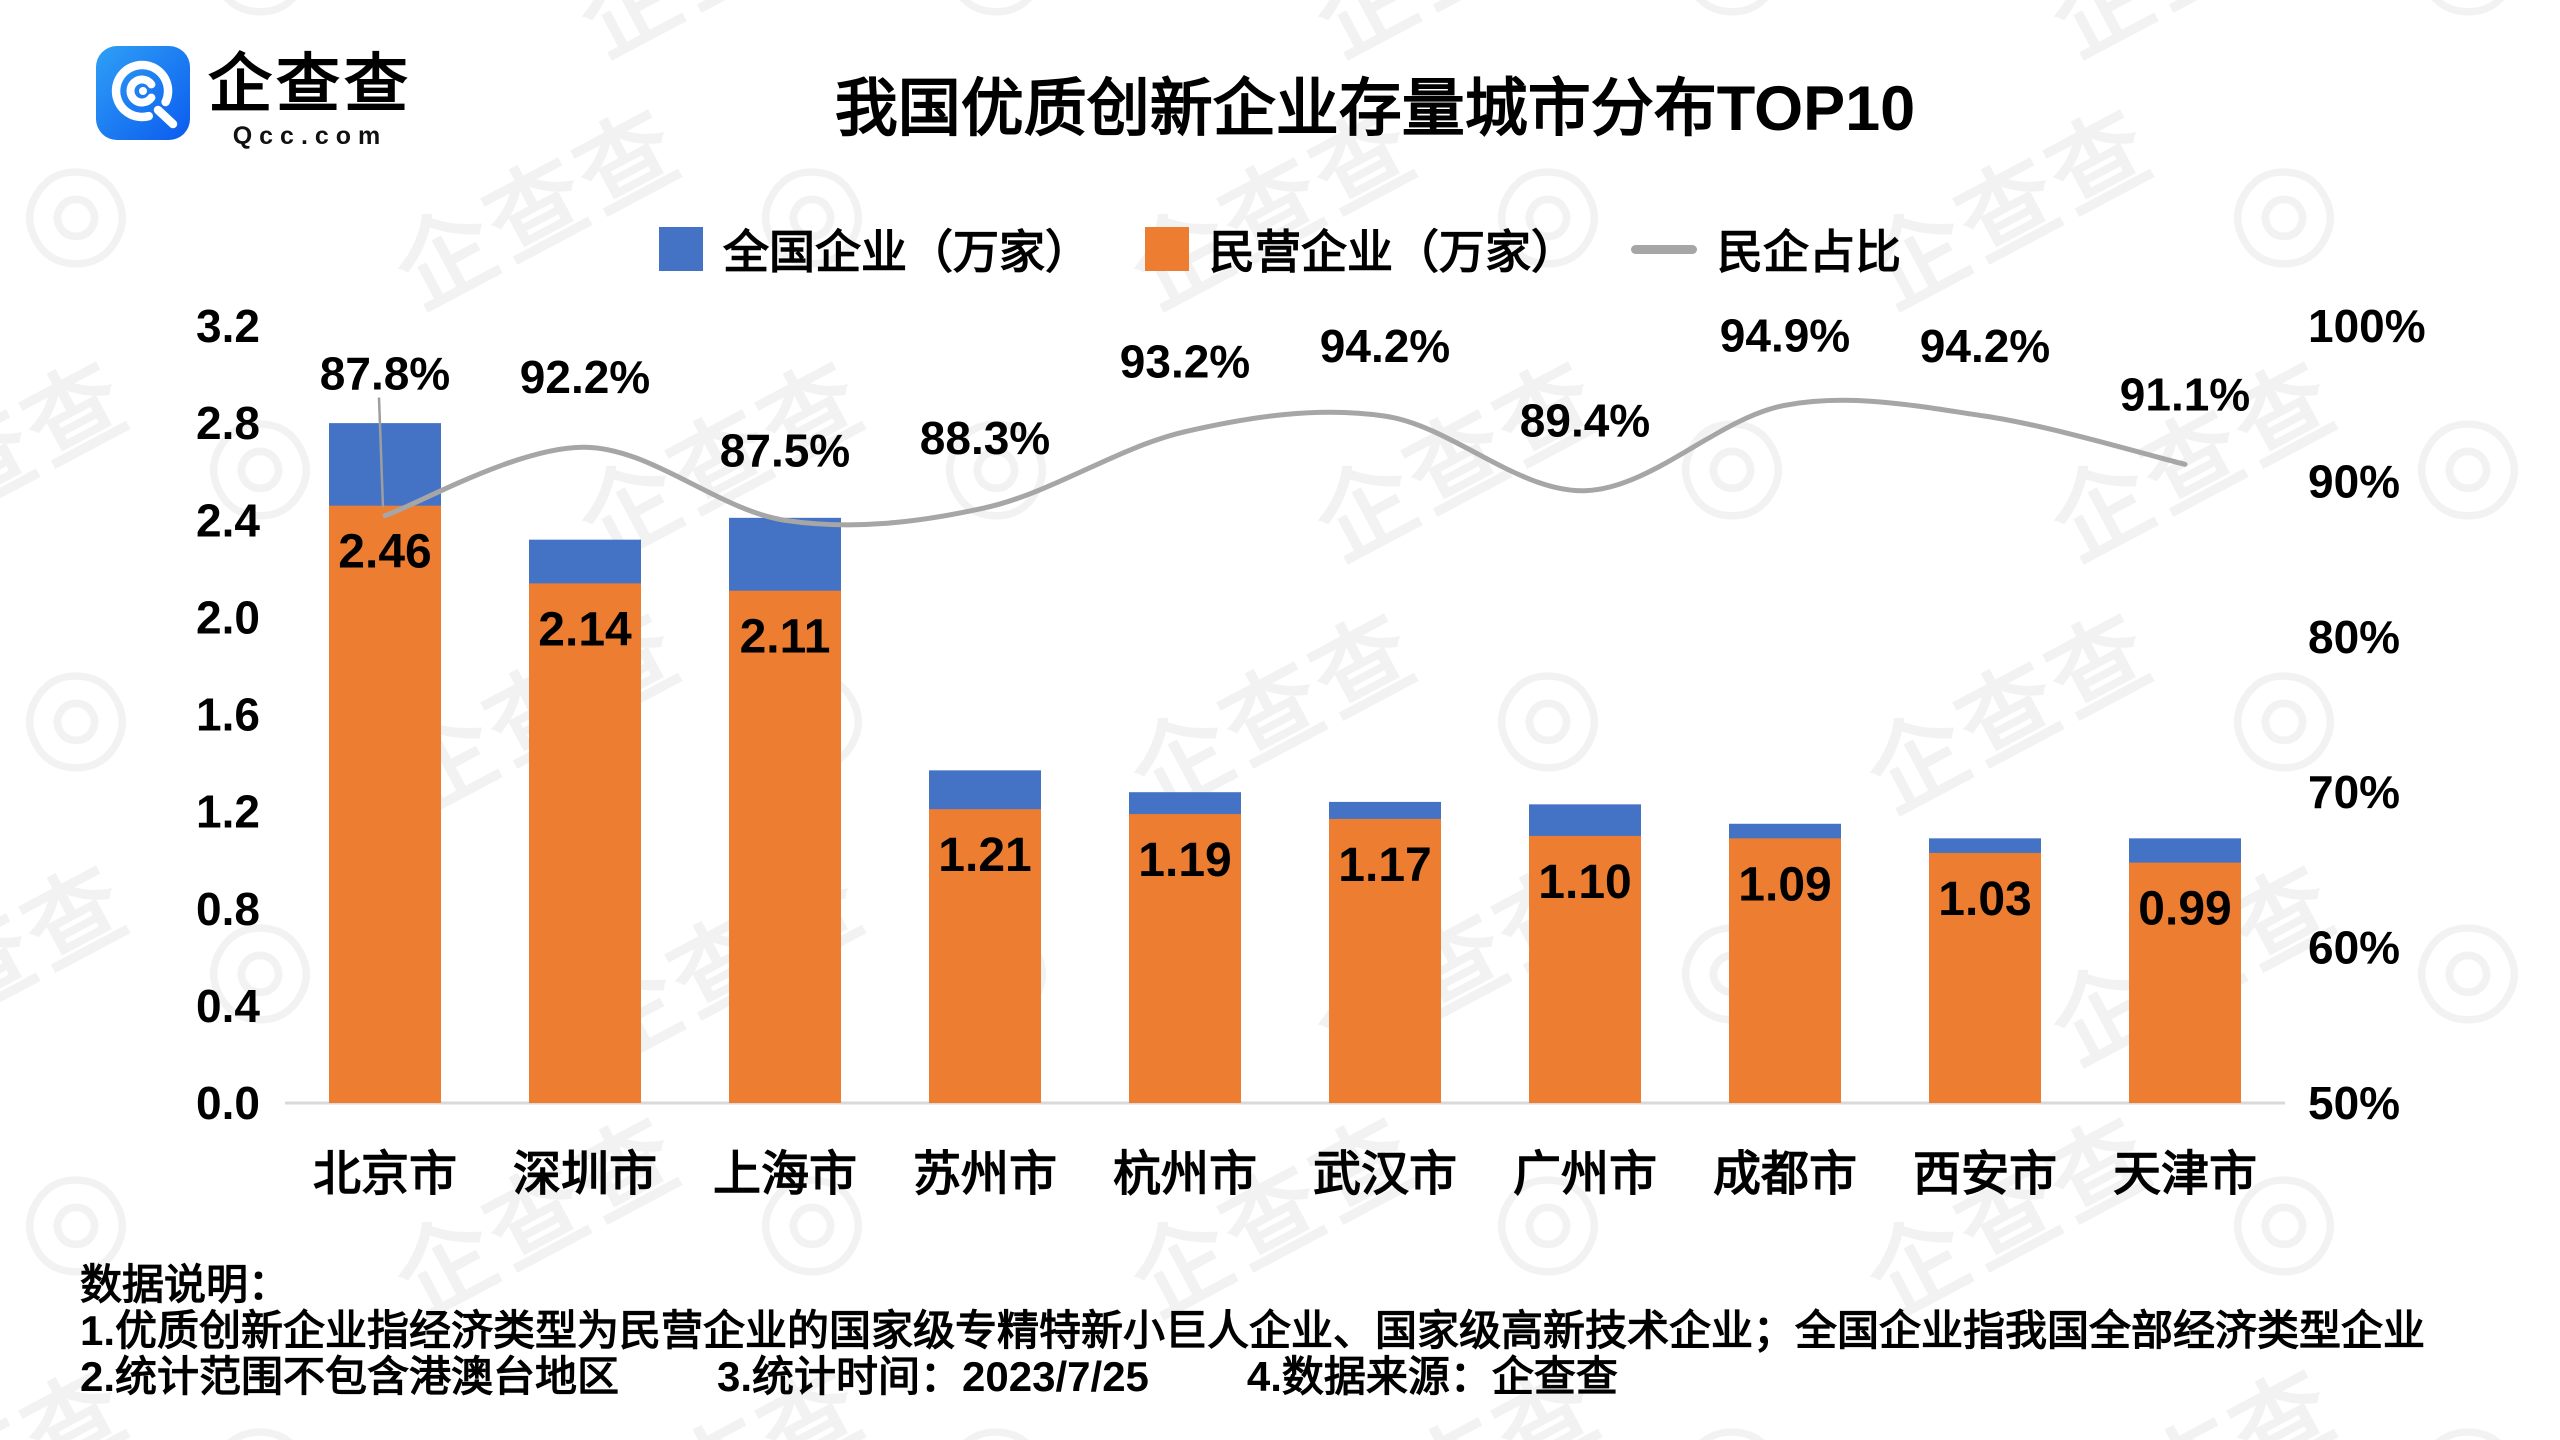  I want to click on legend-label: 全国企业（万家）, so click(907, 252).